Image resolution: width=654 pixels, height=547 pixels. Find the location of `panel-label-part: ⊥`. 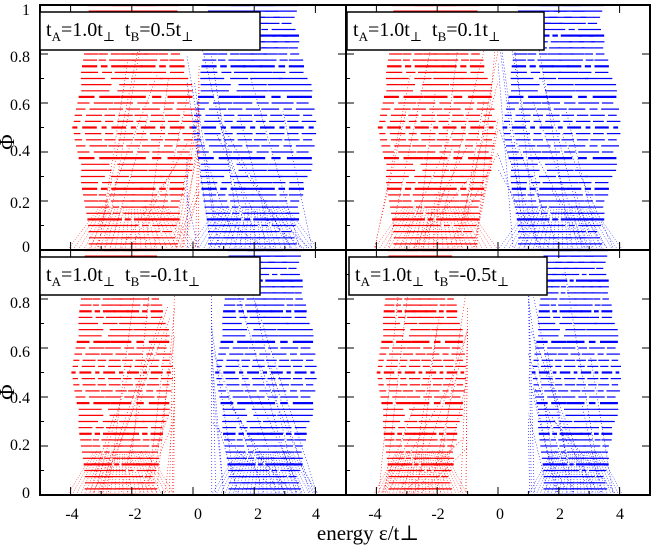

panel-label-part: ⊥ is located at coordinates (187, 36).